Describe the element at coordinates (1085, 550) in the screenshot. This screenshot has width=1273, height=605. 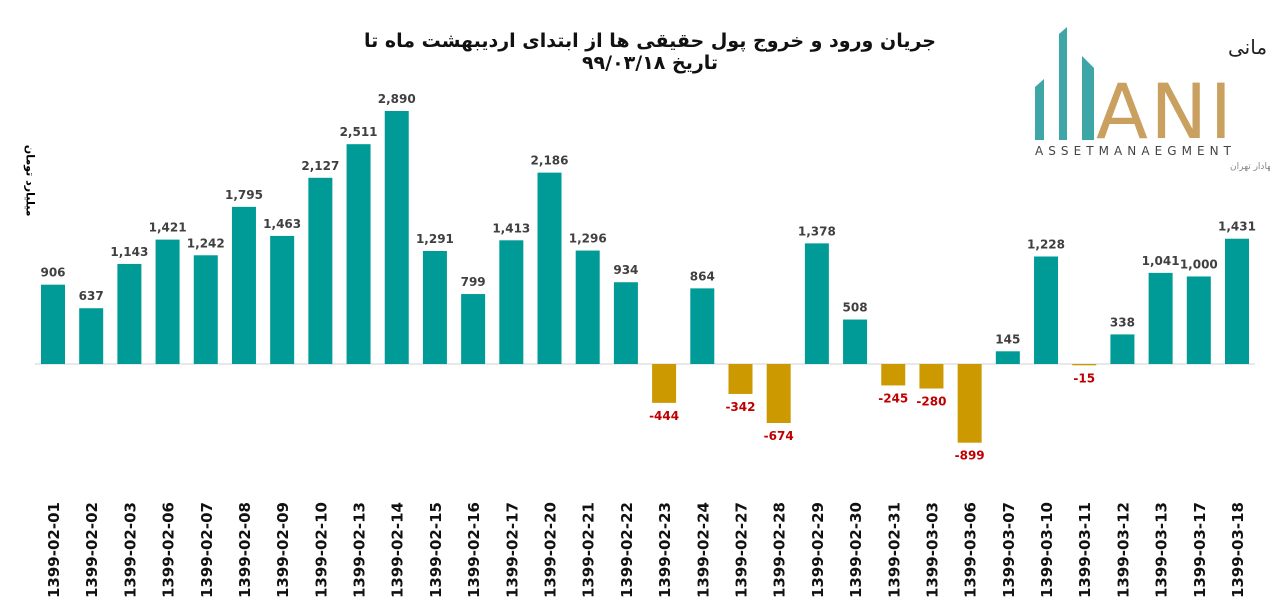
I see `x-tick-label: 1399-03-11` at that location.